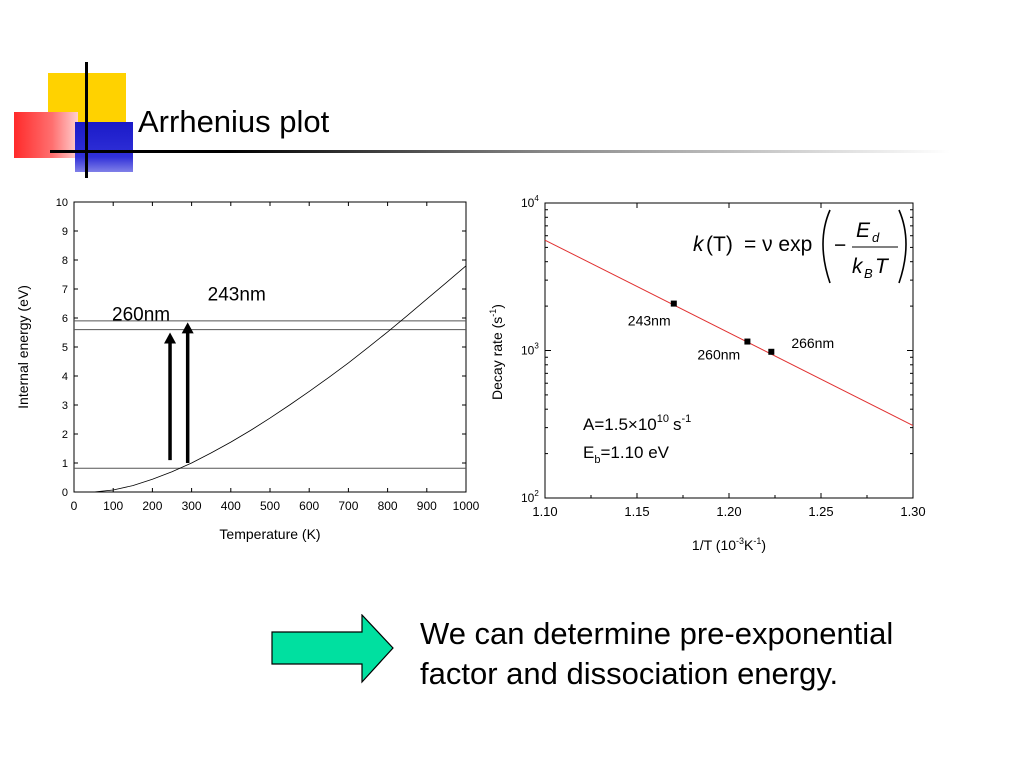  I want to click on formula-minus: −, so click(840, 245).